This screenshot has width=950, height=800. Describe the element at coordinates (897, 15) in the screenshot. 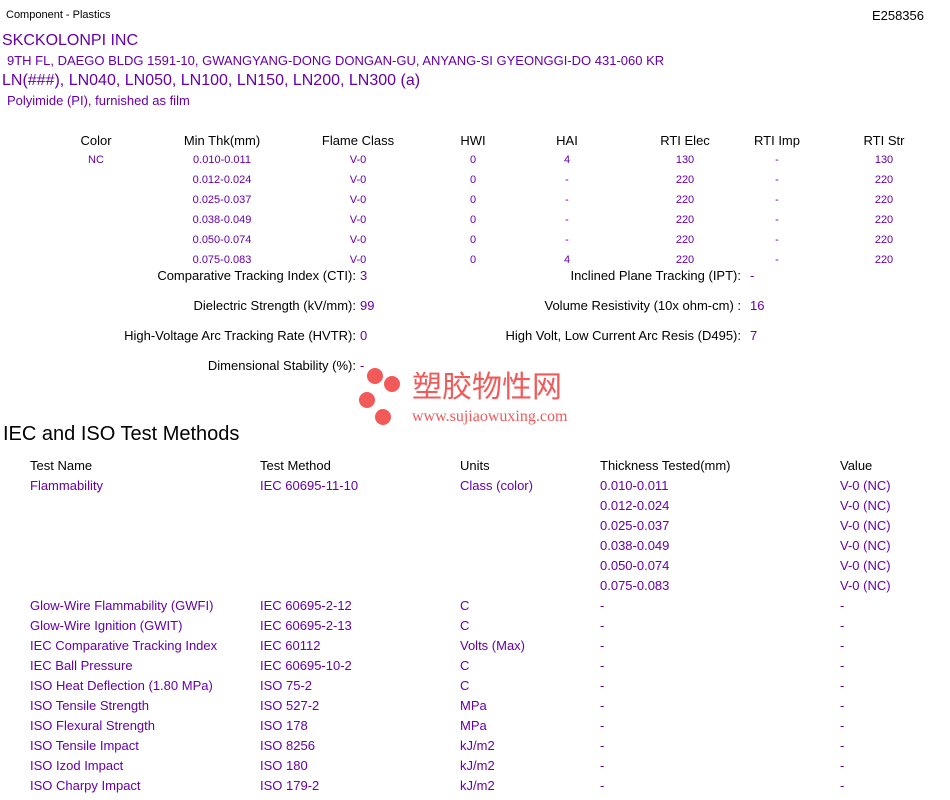

I see `file-number: E258356` at that location.